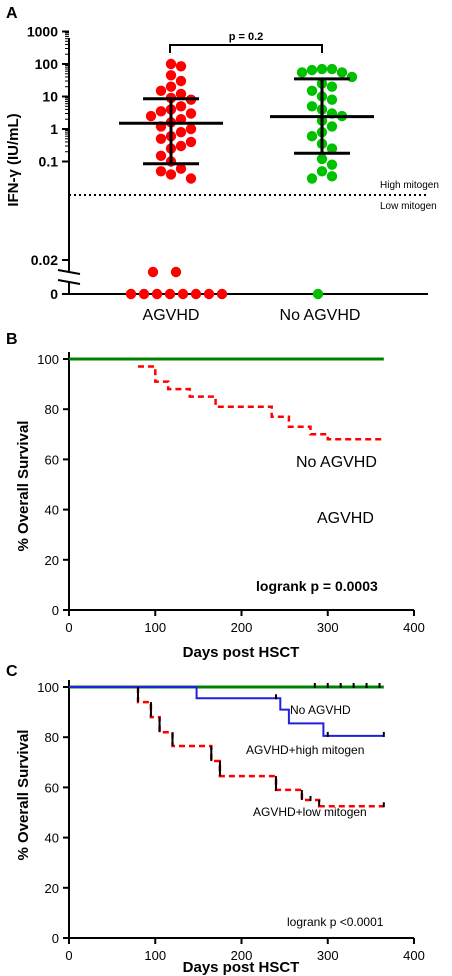 The image size is (452, 976). Describe the element at coordinates (226, 711) in the screenshot. I see `survival-curve-high-mitogen` at that location.